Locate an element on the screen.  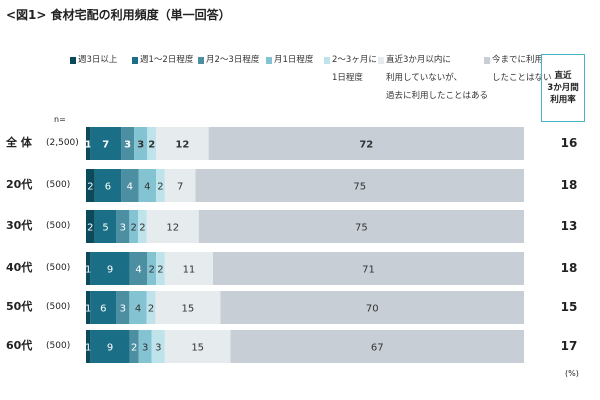
bar-label-4-seg-6: 70 is located at coordinates (372, 309).